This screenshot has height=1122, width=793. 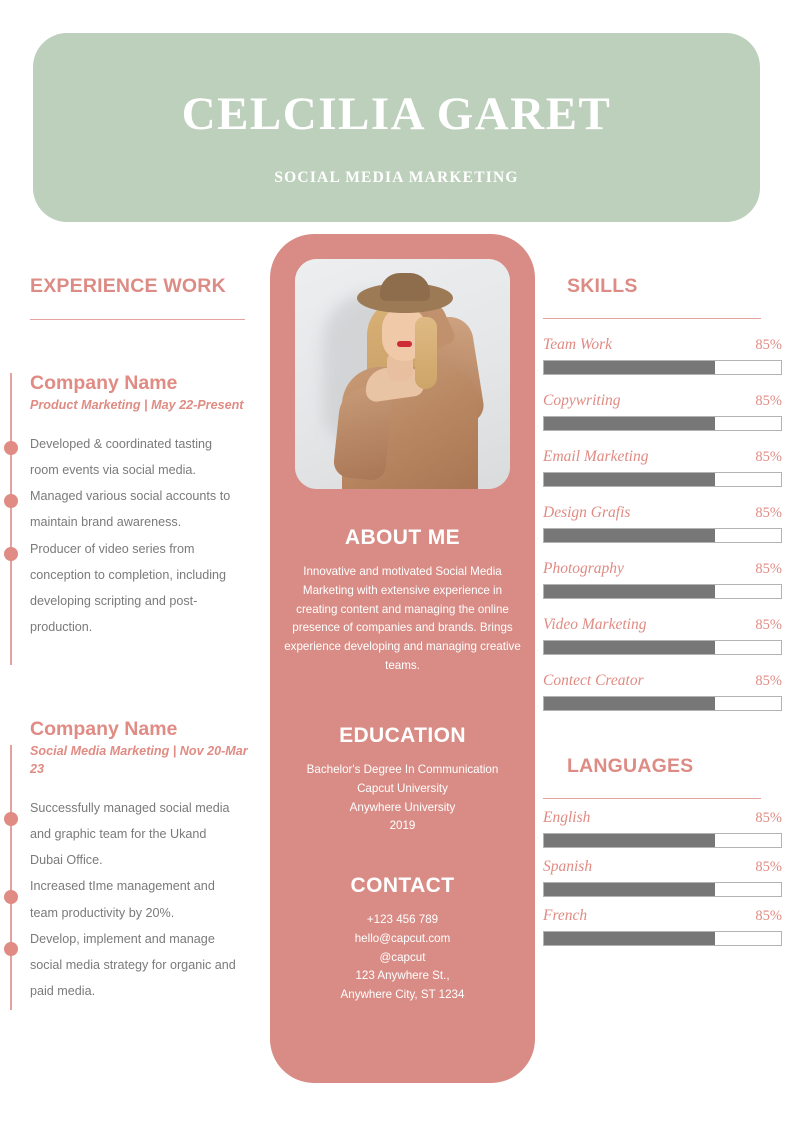 What do you see at coordinates (114, 601) in the screenshot?
I see `bullet-line: developing scripting and post-` at bounding box center [114, 601].